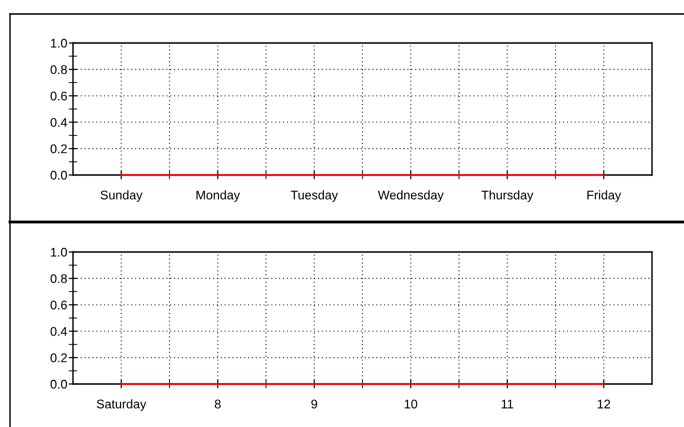 This screenshot has width=684, height=427. What do you see at coordinates (508, 404) in the screenshot?
I see `x-tick-label: 11` at bounding box center [508, 404].